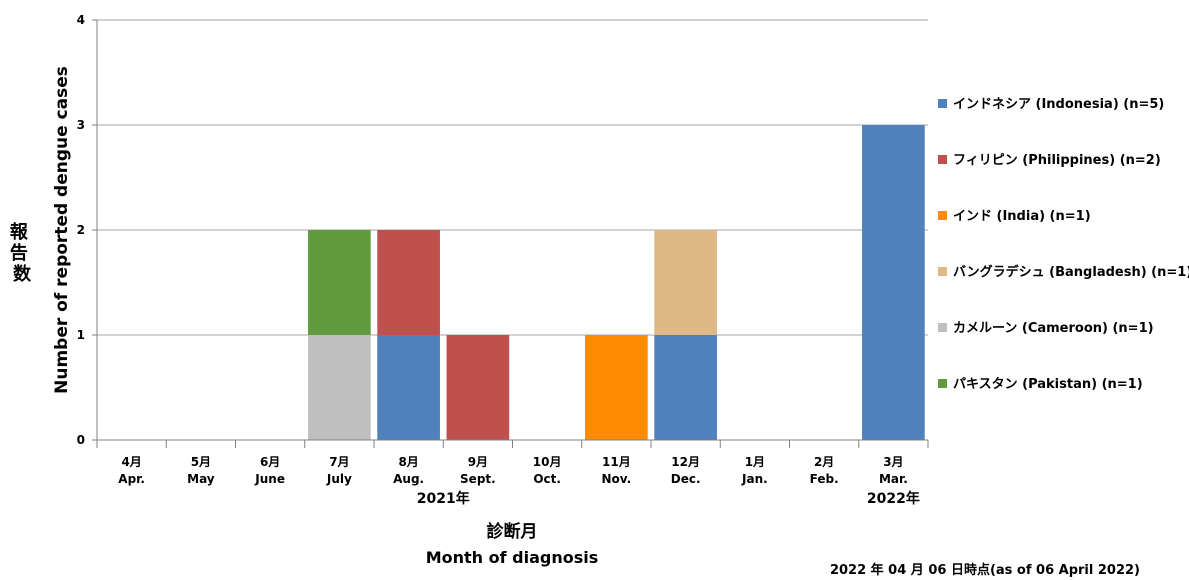 Image resolution: width=1189 pixels, height=580 pixels. Describe the element at coordinates (617, 479) in the screenshot. I see `x-tick-label-en-7: Nov.` at that location.